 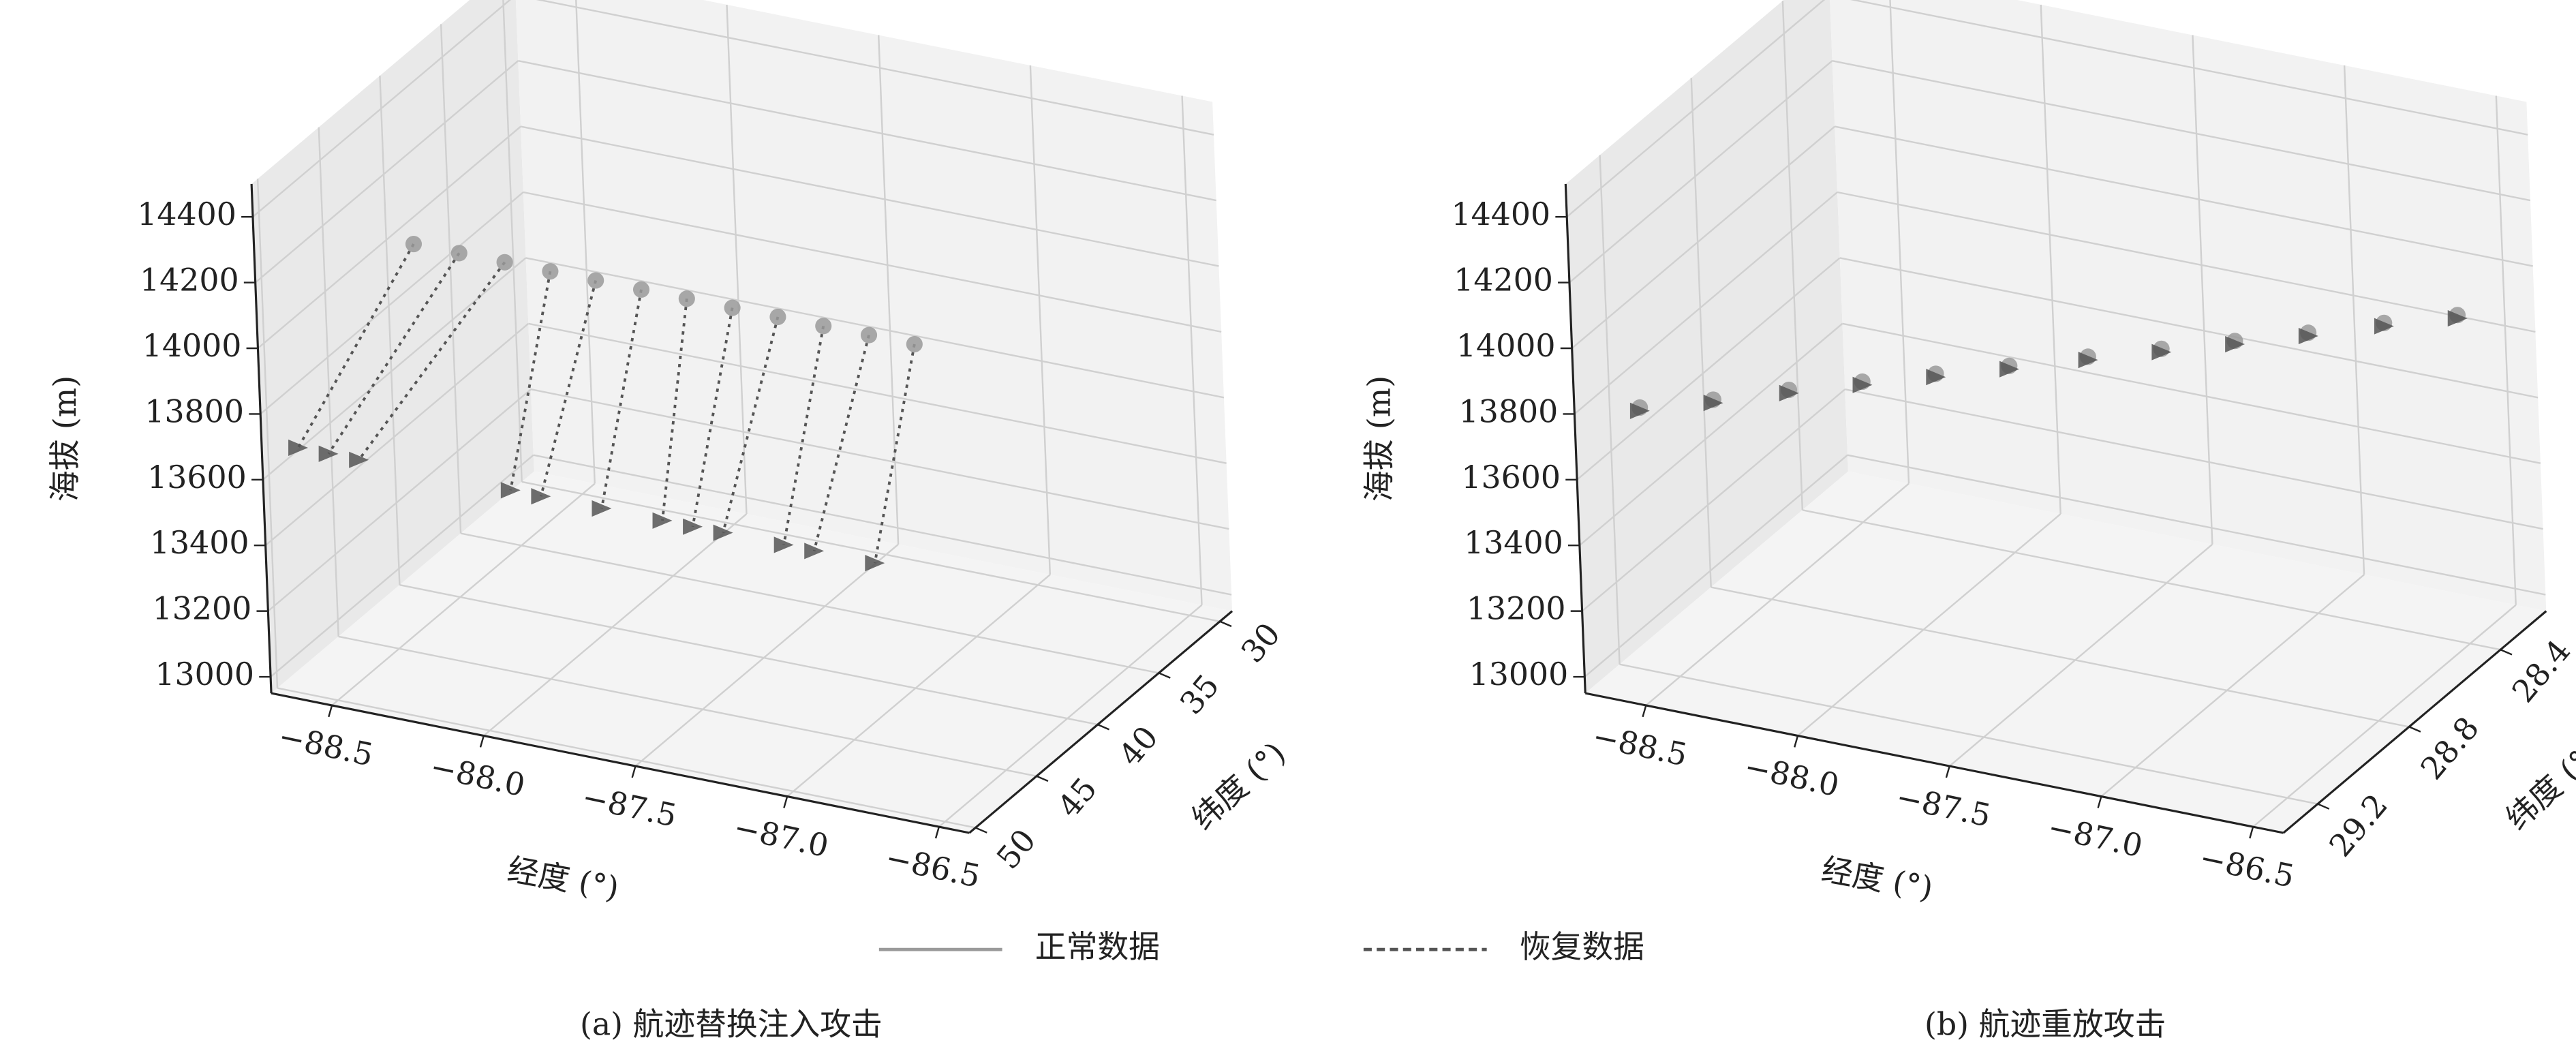 I want to click on z-tick-label: 14400, so click(x=1500, y=214).